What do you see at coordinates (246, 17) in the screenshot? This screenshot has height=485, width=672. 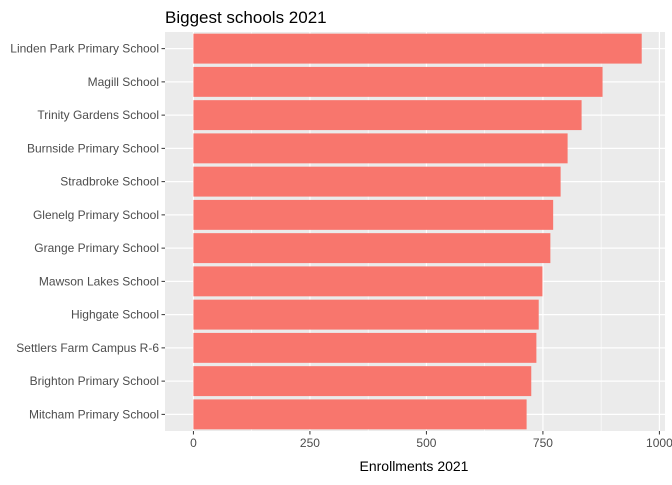 I see `chart-title: Biggest schools 2021` at bounding box center [246, 17].